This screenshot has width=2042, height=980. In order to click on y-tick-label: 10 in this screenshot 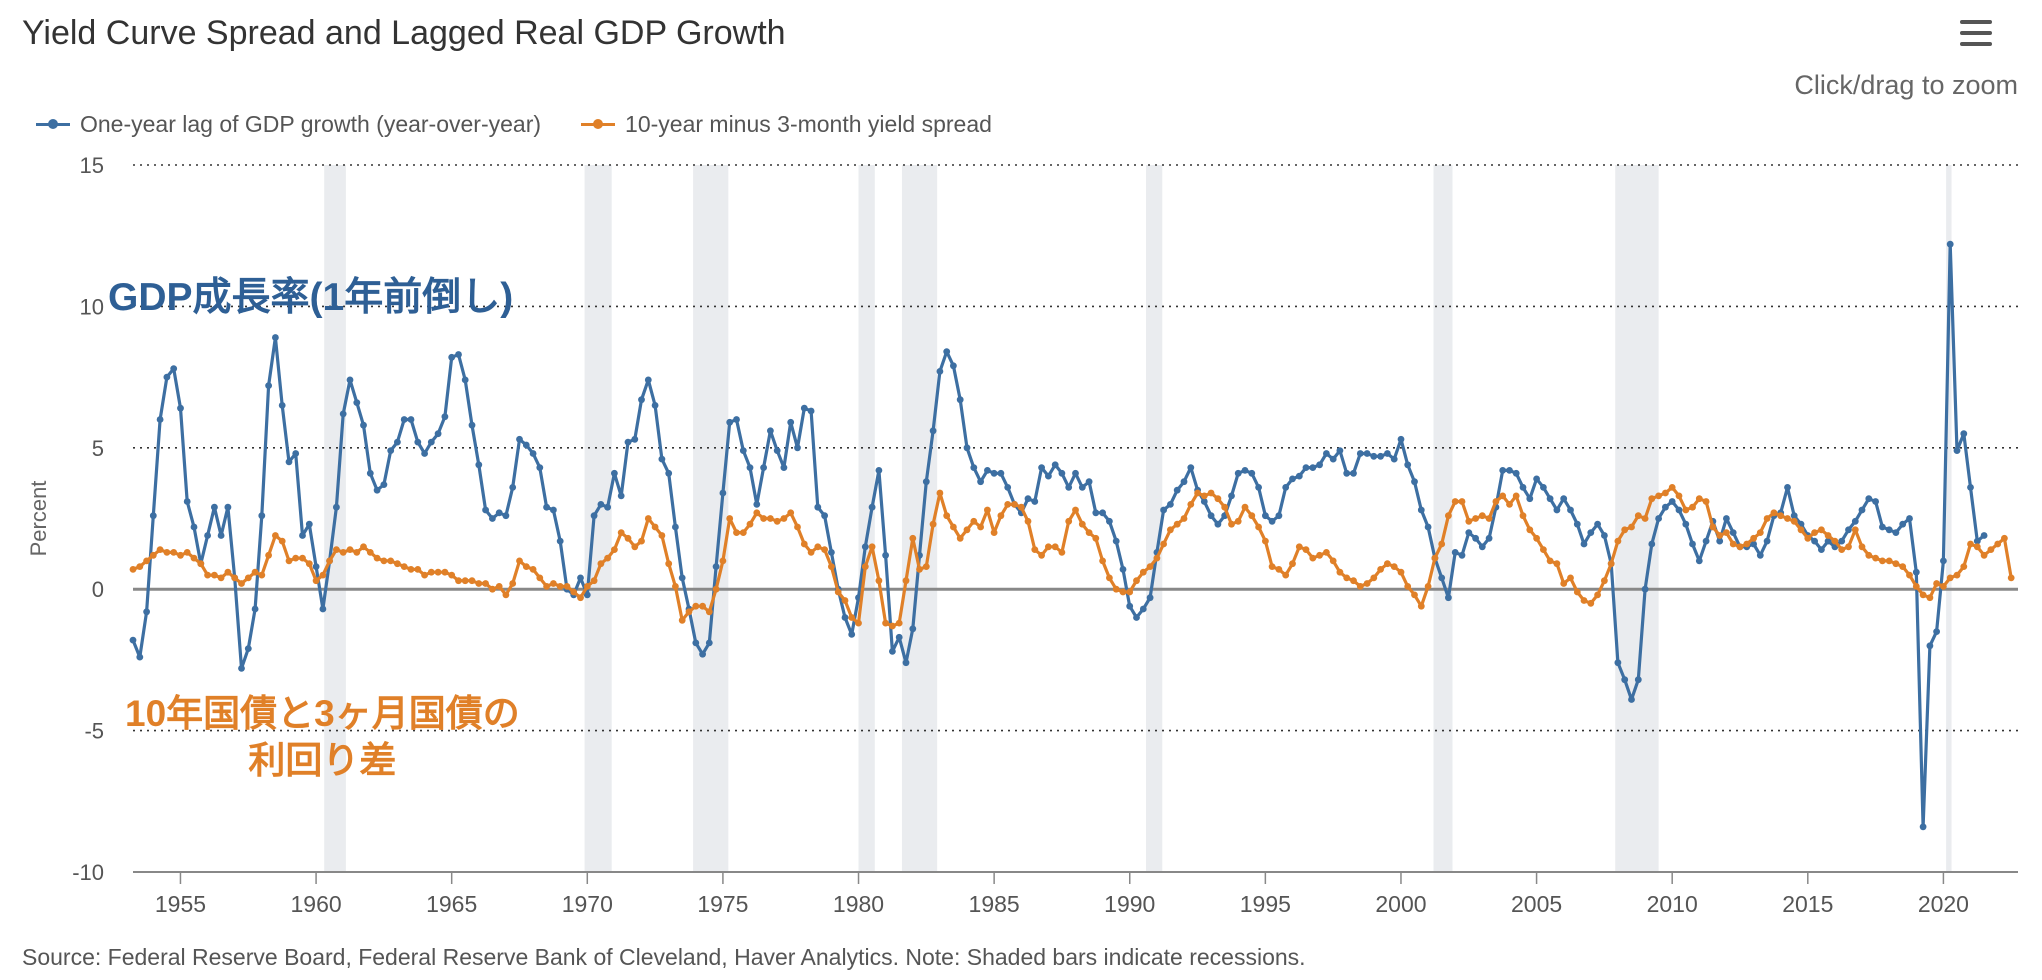, I will do `click(92, 306)`.